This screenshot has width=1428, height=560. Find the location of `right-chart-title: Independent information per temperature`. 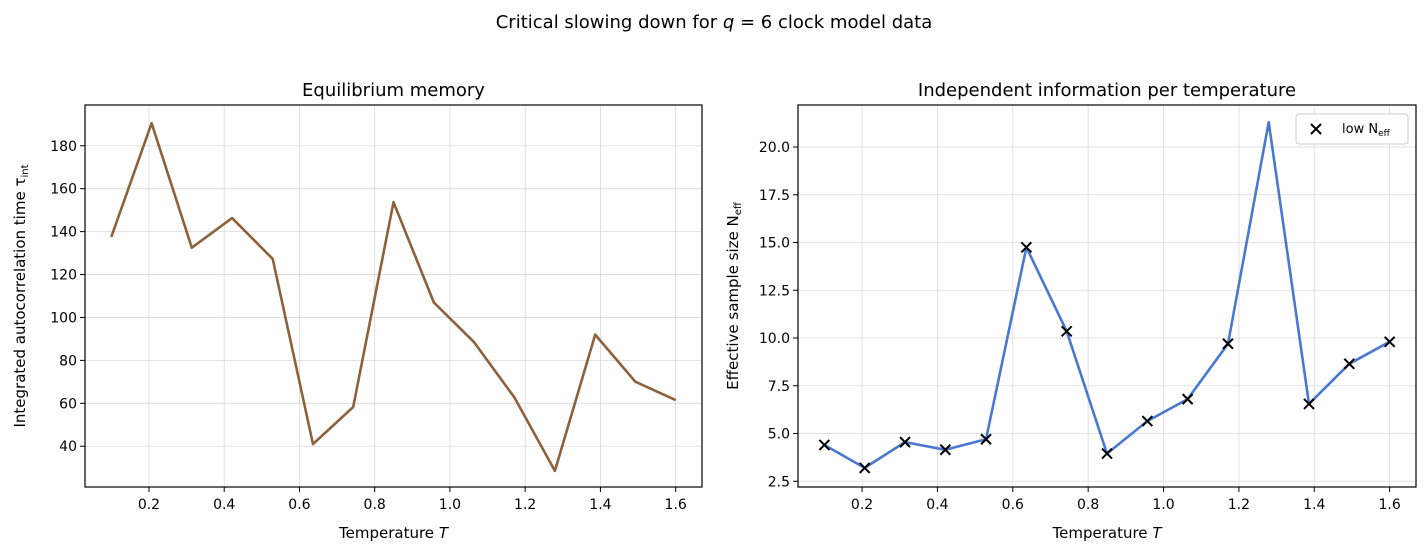

right-chart-title: Independent information per temperature is located at coordinates (1107, 90).